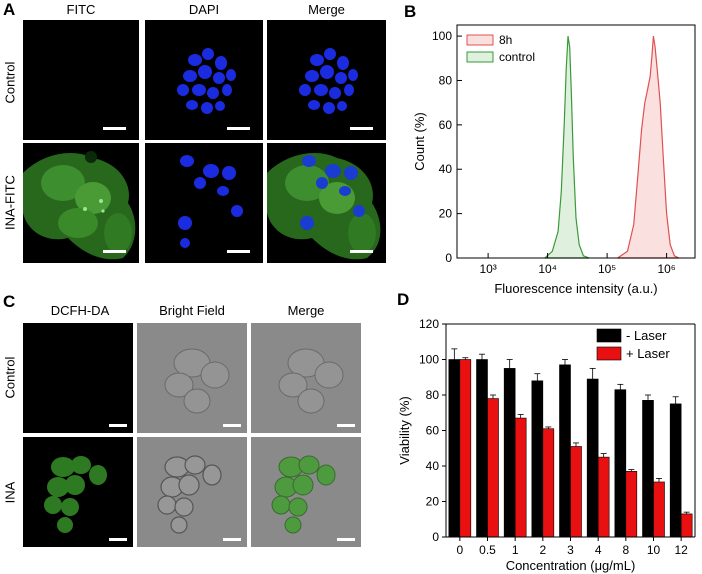 This screenshot has width=702, height=574. What do you see at coordinates (547, 269) in the screenshot?
I see `x-tick-label: 10⁴` at bounding box center [547, 269].